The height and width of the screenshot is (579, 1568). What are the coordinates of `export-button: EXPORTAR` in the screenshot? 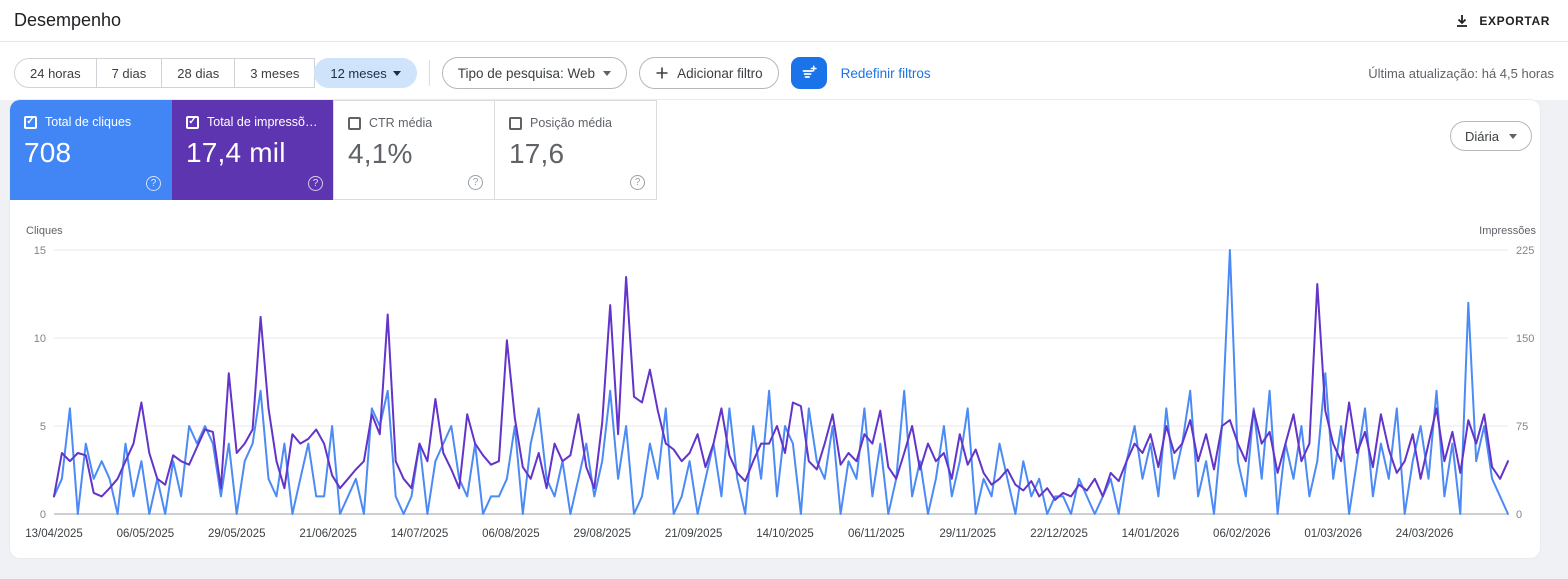 It's located at (1502, 21).